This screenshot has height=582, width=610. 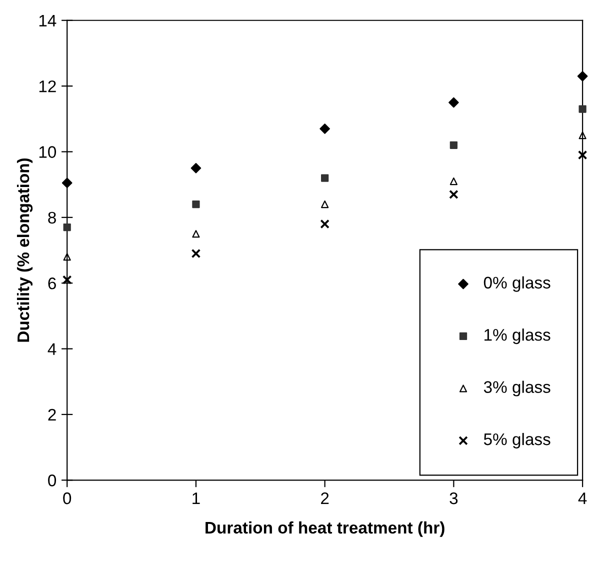 I want to click on legend-label: 3% glass, so click(x=517, y=388).